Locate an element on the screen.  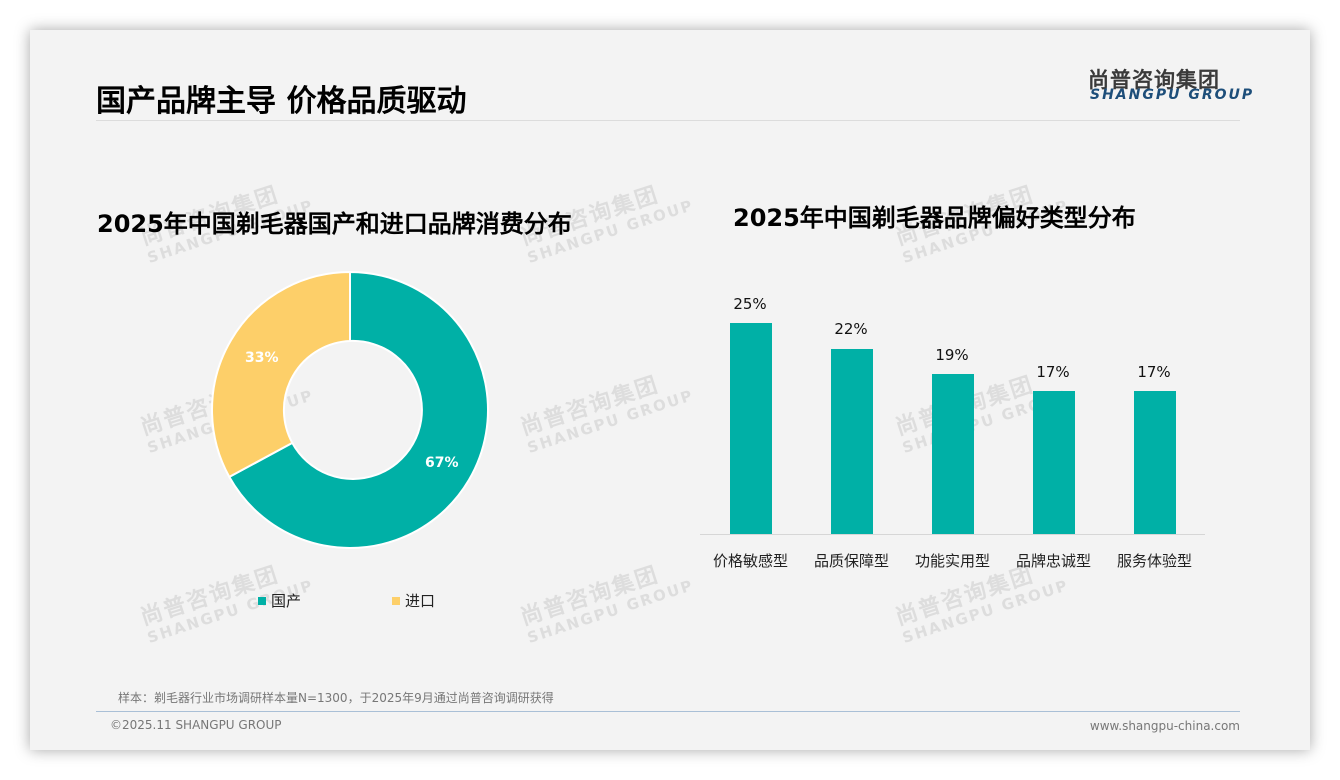
category-label: 服务体验型 is located at coordinates (1154, 561).